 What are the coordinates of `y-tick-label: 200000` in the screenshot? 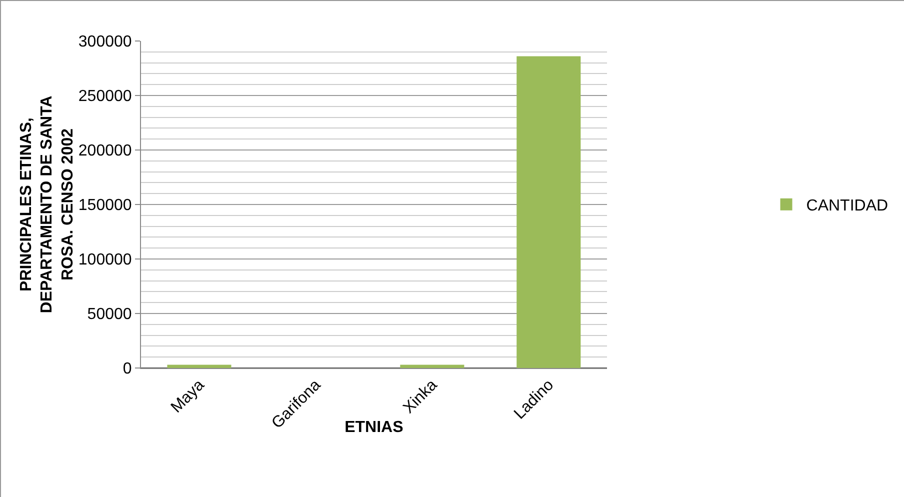 It's located at (105, 151).